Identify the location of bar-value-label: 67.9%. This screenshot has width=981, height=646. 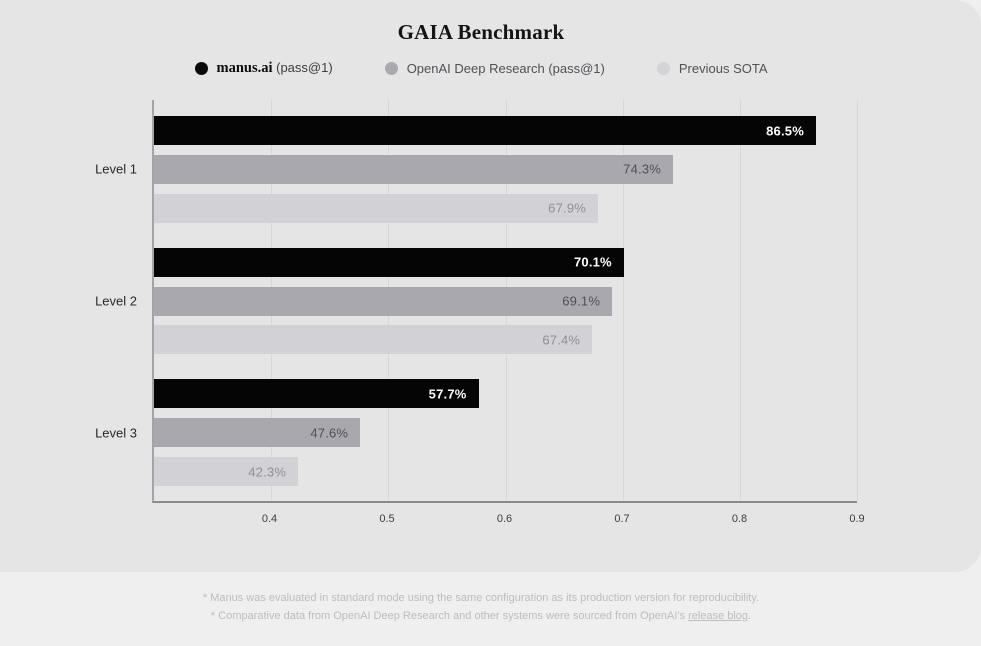
(567, 208).